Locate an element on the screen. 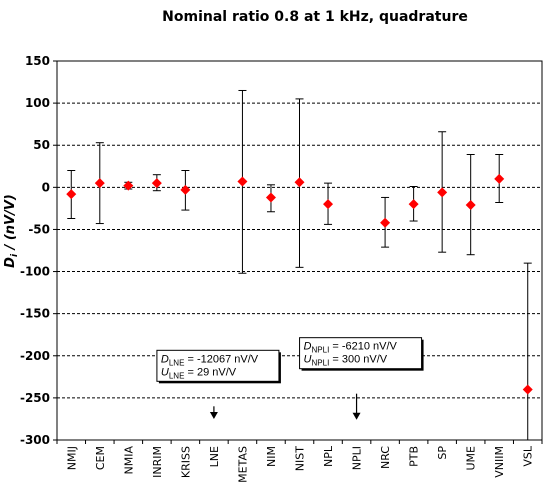 The width and height of the screenshot is (555, 493). y-tick-label: -100 is located at coordinates (35, 272).